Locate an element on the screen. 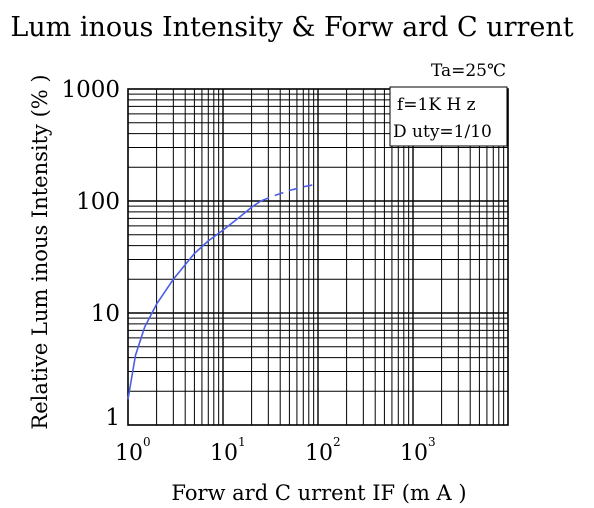 This screenshot has height=508, width=594. y-tick-label: 1 is located at coordinates (112, 418).